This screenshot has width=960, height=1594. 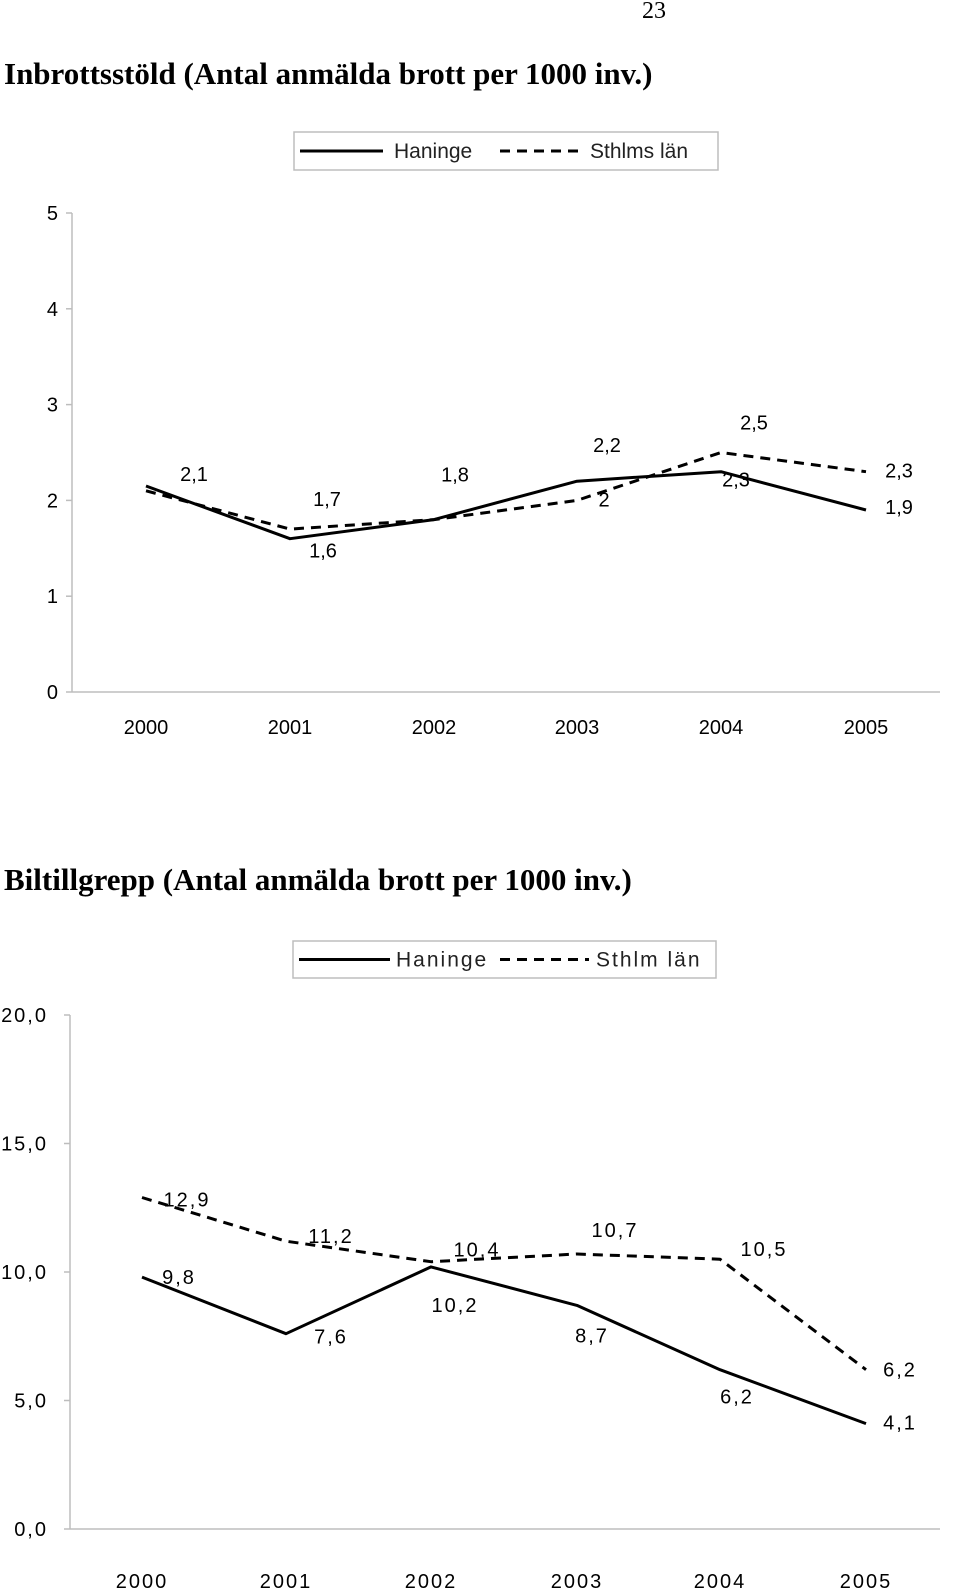 I want to click on data-label: 10,4, so click(x=477, y=1251).